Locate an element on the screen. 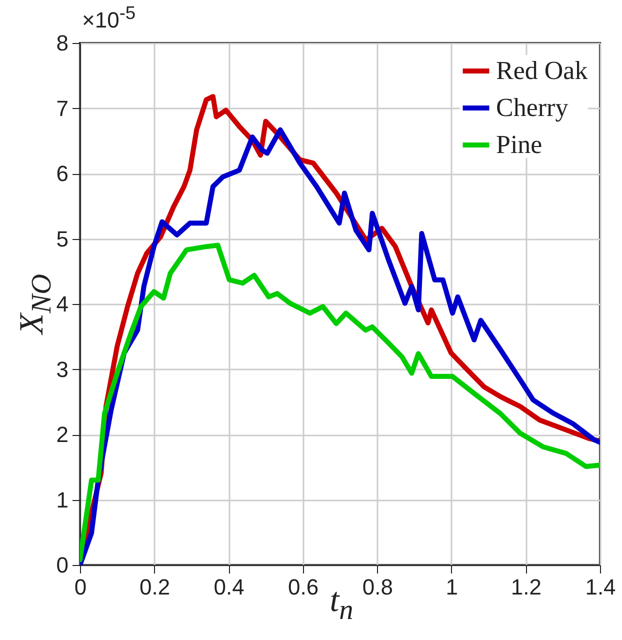 This screenshot has width=622, height=640. x-tick-label: 1.2 is located at coordinates (526, 587).